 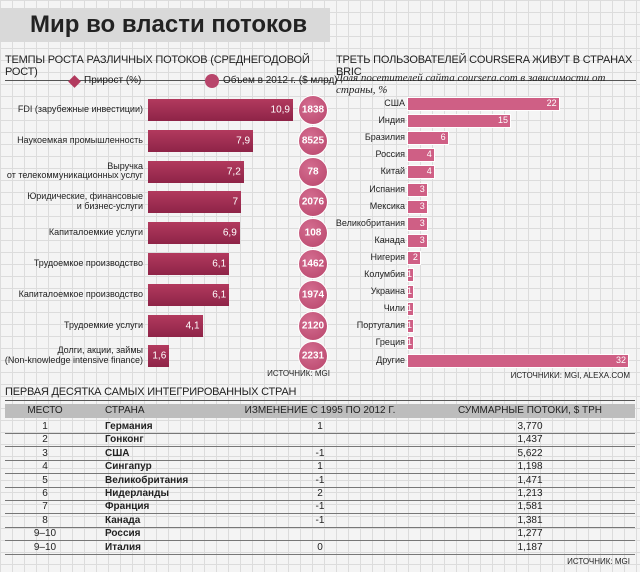 I want to click on bubble-label: 108, so click(x=313, y=233).